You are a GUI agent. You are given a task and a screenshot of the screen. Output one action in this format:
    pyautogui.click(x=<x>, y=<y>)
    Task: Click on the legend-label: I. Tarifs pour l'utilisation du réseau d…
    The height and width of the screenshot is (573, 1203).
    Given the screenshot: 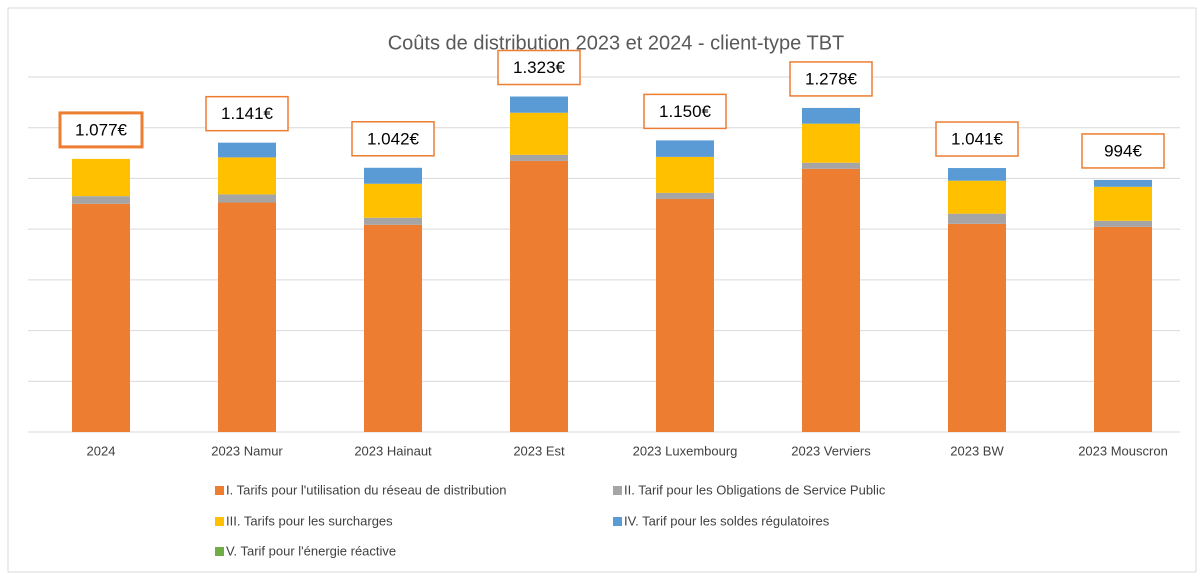 What is the action you would take?
    pyautogui.click(x=366, y=489)
    